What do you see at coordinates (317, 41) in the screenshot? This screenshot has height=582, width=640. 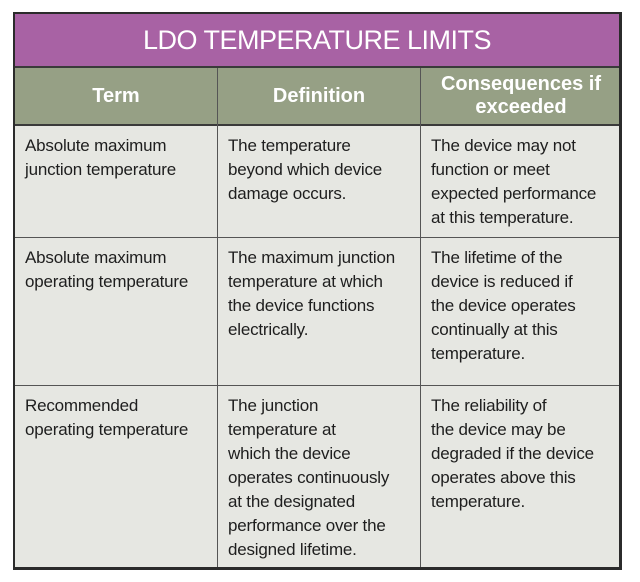 I see `table-title: LDO TEMPERATURE LIMITS` at bounding box center [317, 41].